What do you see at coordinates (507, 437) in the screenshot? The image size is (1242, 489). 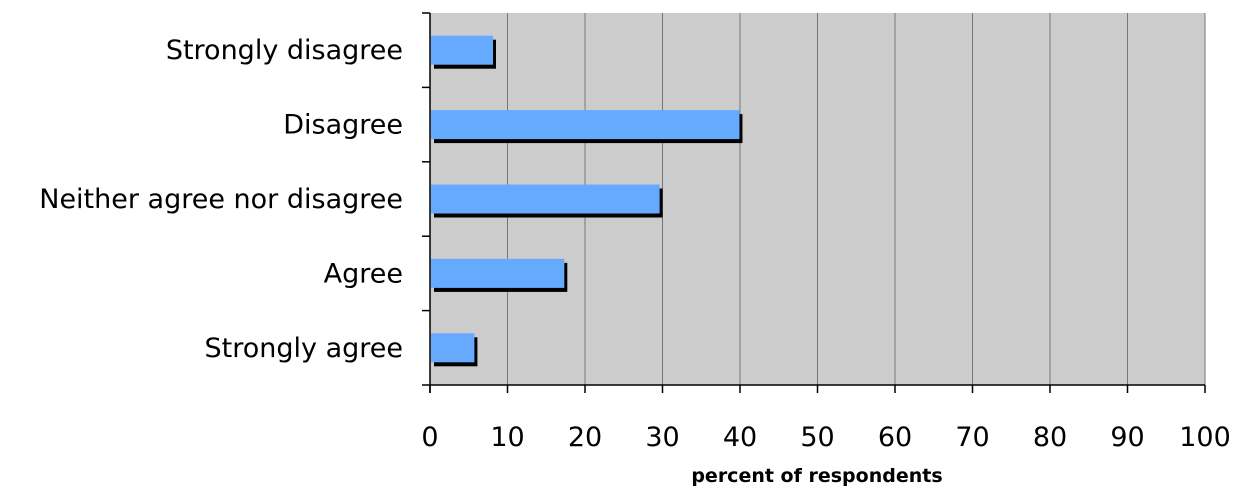 I see `x-tick-label: 10` at bounding box center [507, 437].